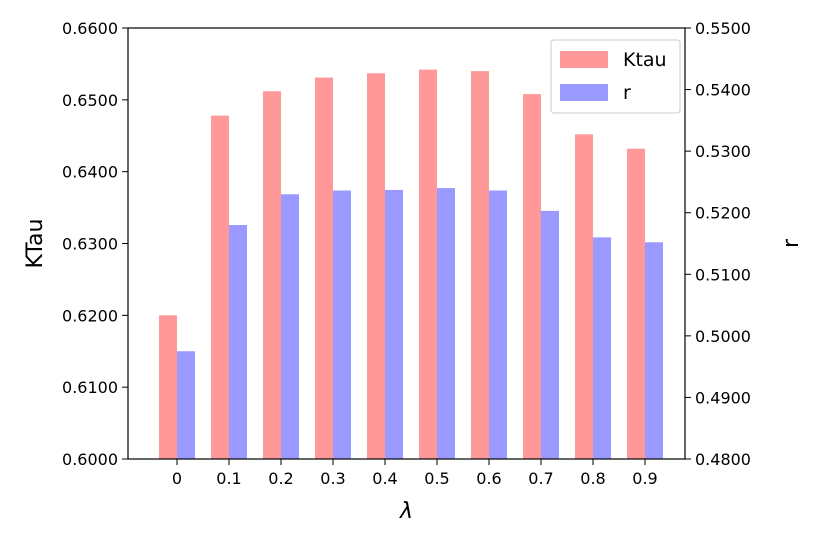 This screenshot has width=822, height=548. I want to click on legend-swatch-r, so click(584, 92).